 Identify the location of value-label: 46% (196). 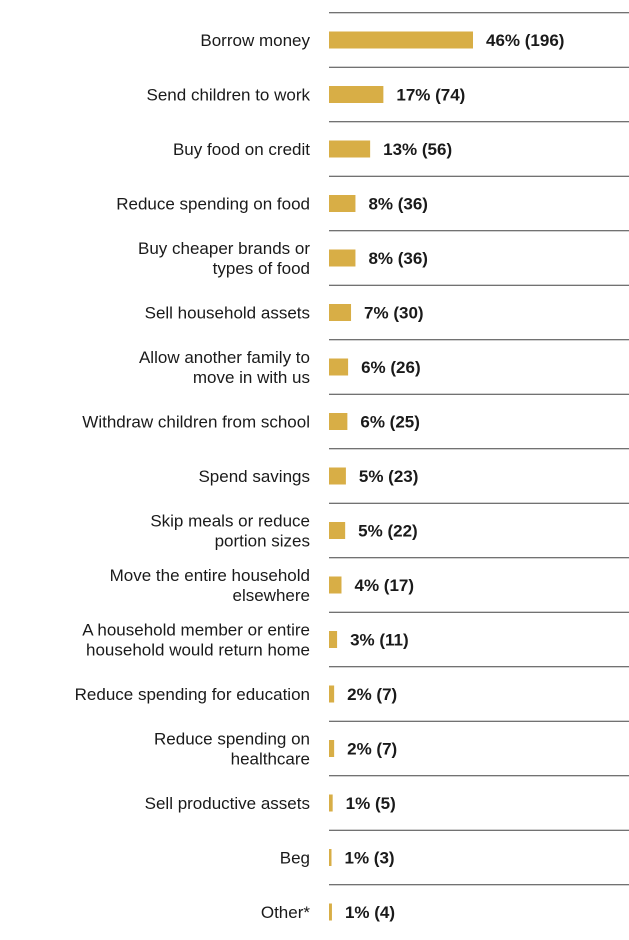
(525, 40).